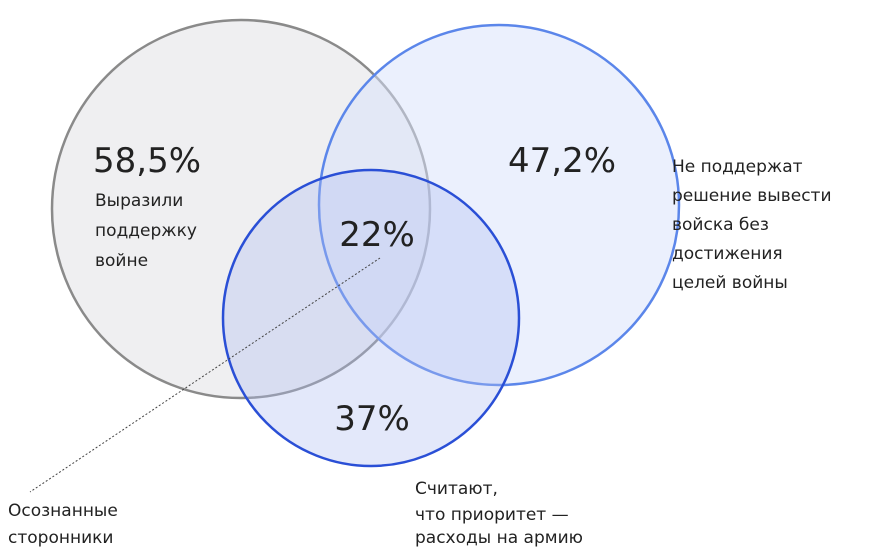 The width and height of the screenshot is (871, 548). I want to click on description: Выразили, so click(139, 201).